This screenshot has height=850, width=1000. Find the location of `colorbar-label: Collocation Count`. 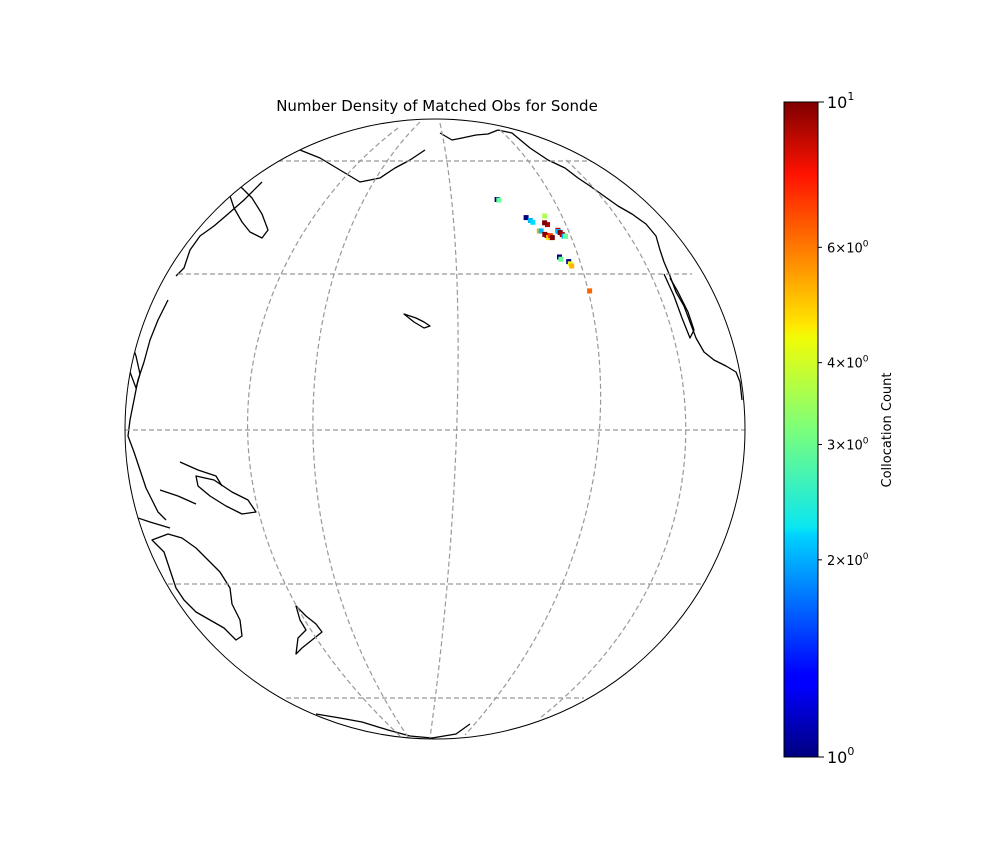

colorbar-label: Collocation Count is located at coordinates (887, 430).